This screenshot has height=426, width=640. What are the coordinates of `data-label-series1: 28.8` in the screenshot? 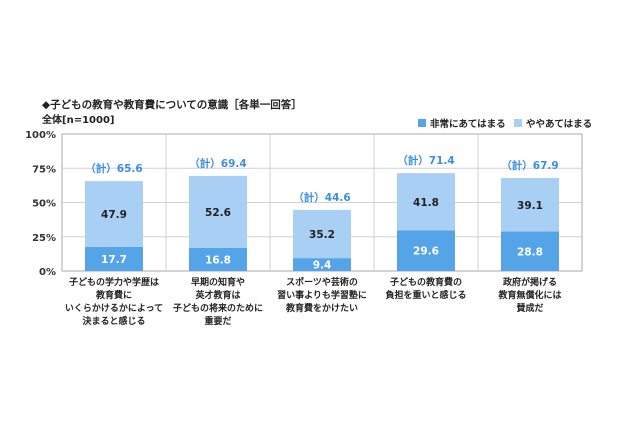 It's located at (530, 252).